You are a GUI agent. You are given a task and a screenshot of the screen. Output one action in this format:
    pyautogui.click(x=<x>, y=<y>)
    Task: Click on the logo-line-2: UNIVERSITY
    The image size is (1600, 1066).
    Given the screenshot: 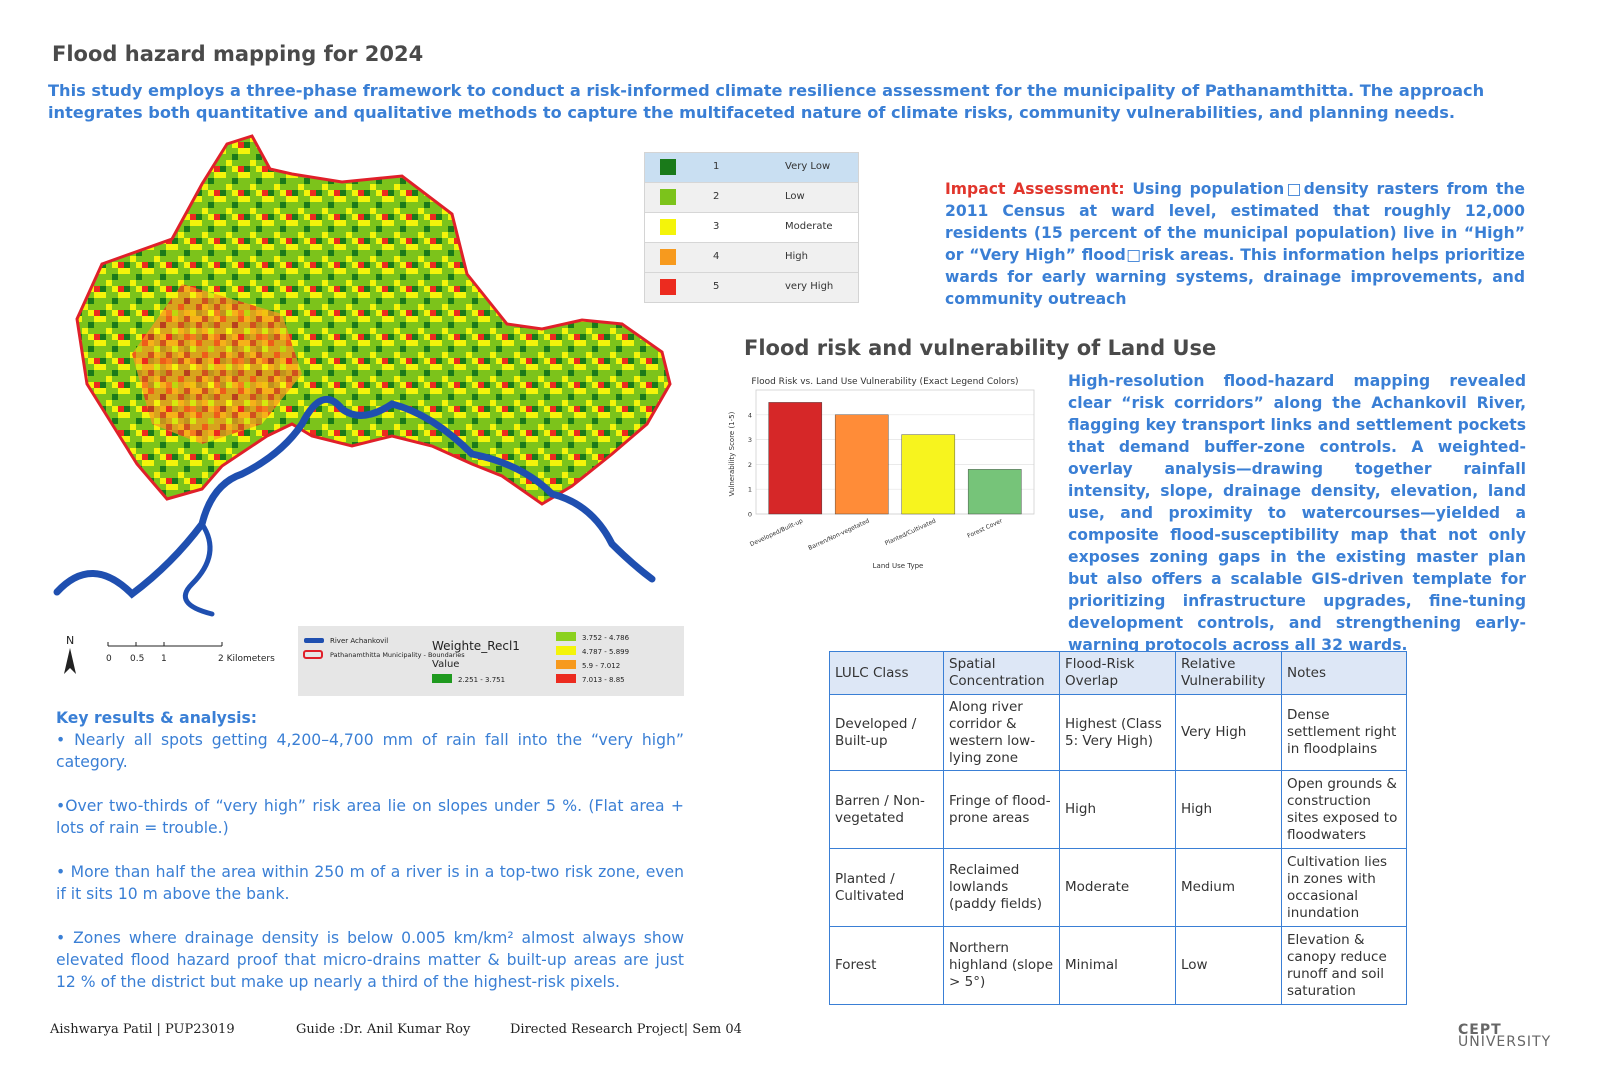 What is the action you would take?
    pyautogui.click(x=1505, y=1042)
    